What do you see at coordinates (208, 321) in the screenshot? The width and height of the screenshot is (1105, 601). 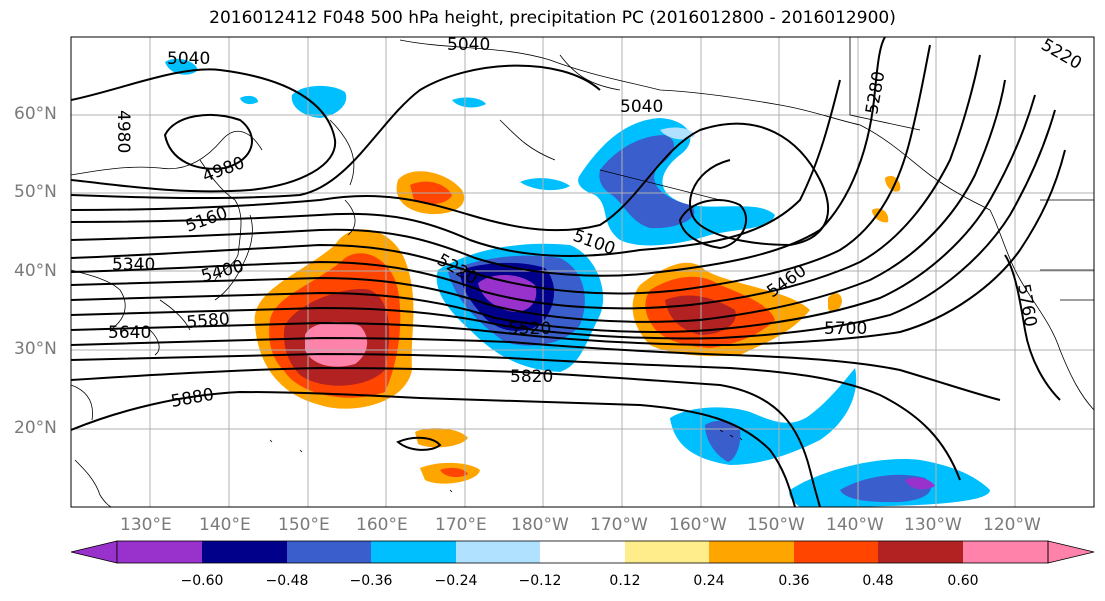 I see `contour-label: 5580` at bounding box center [208, 321].